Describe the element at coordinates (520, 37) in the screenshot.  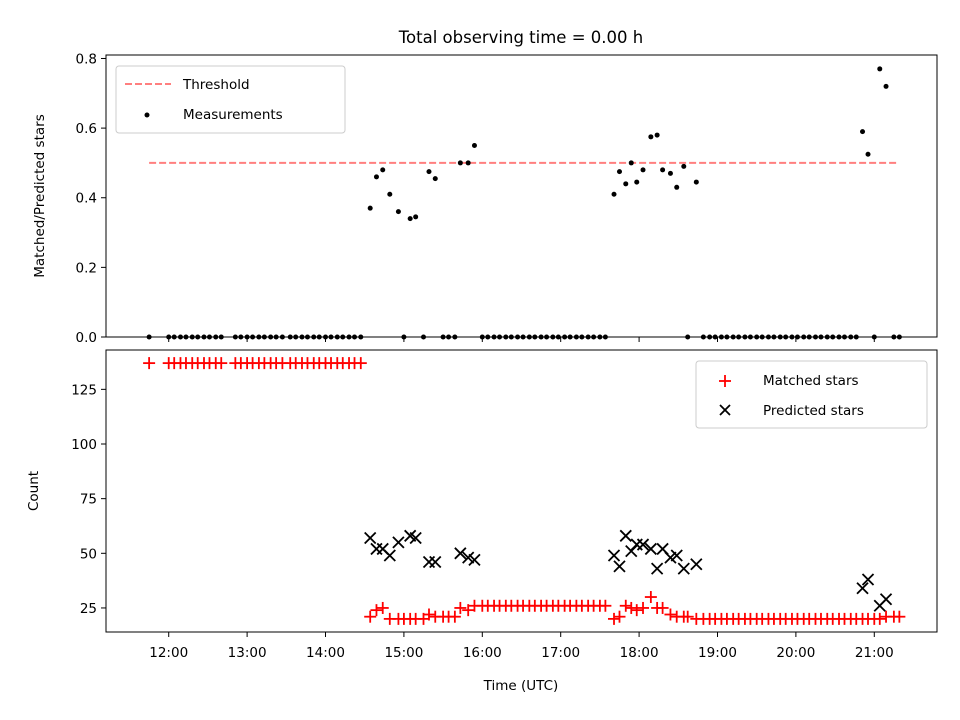
I see `top-chart-title: Total observing time = 0.00 h` at that location.